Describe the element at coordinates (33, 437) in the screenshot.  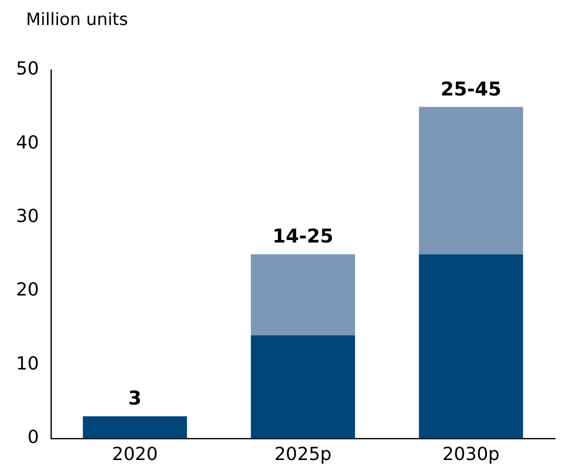
I see `y-tick-label: 0` at that location.